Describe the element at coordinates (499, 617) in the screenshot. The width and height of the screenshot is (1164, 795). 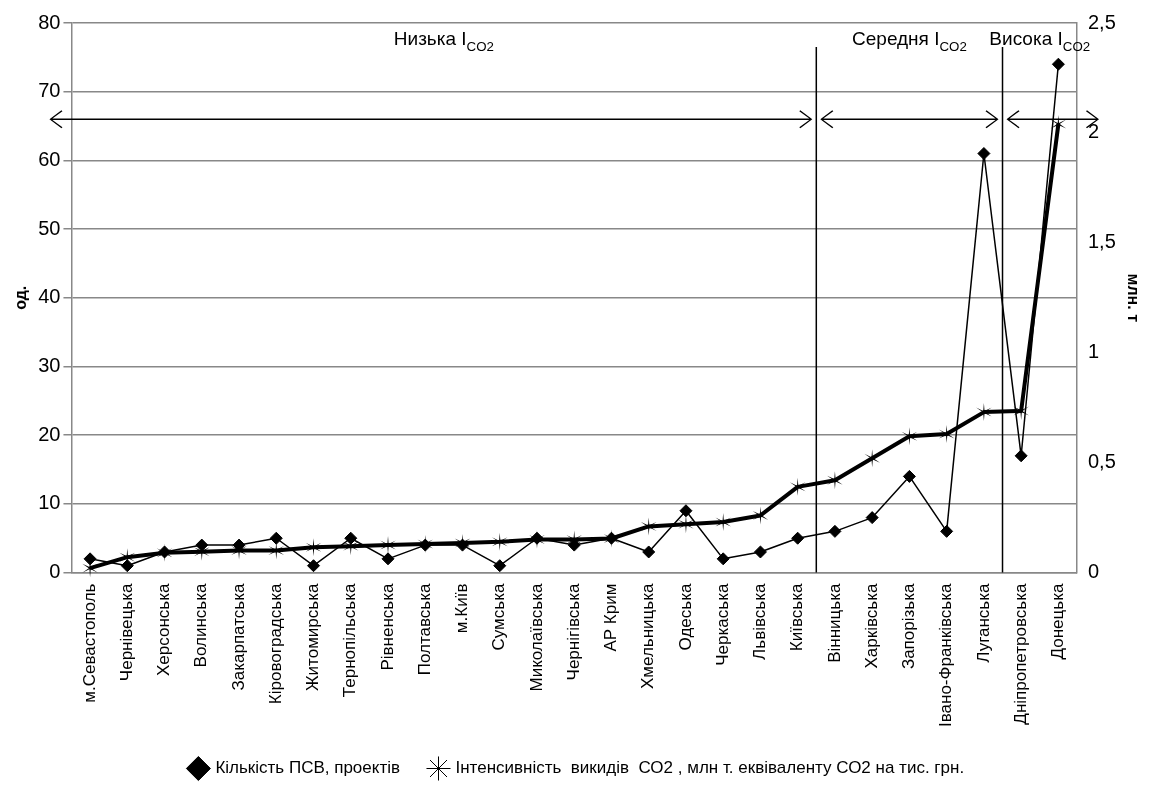
I see `x-tick-label: Сумська` at that location.